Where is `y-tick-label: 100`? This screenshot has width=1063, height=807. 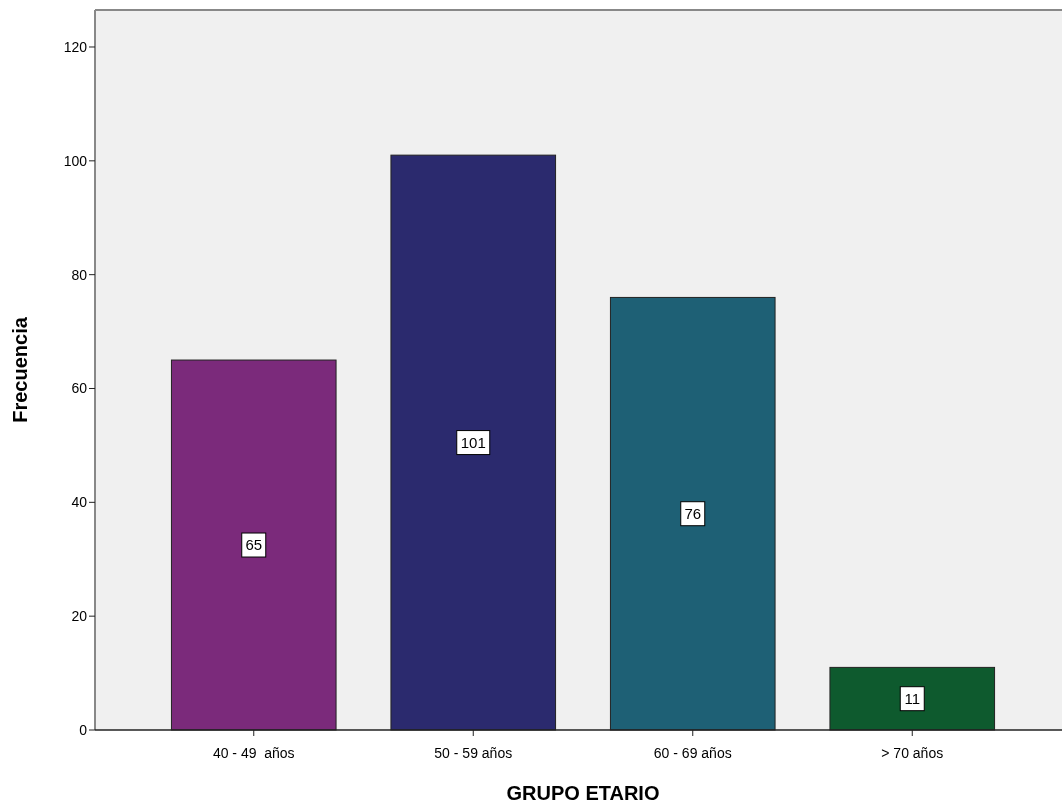 y-tick-label: 100 is located at coordinates (75, 160).